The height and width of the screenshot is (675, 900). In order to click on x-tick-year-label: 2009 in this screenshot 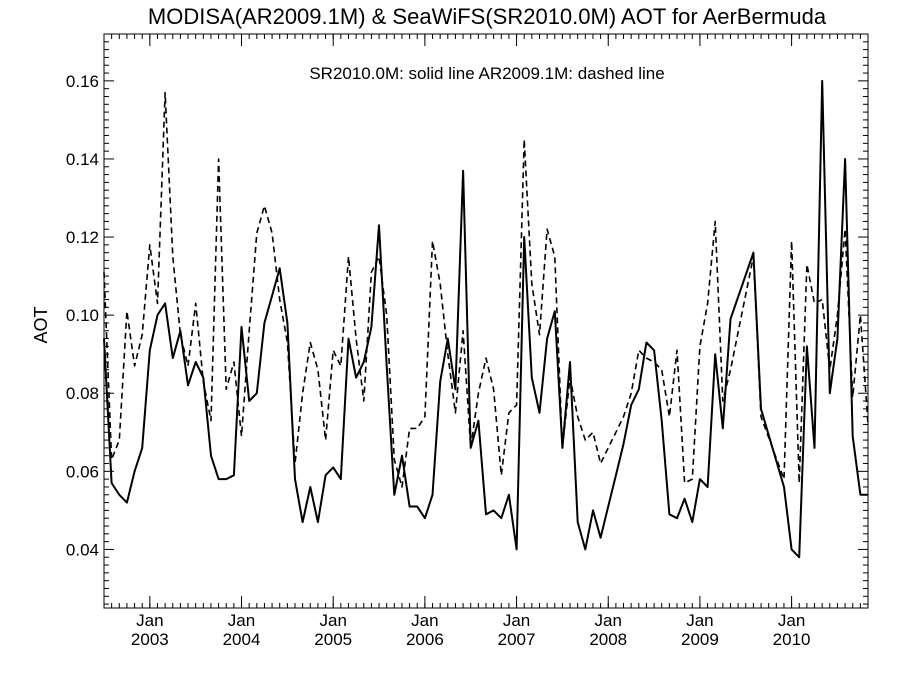, I will do `click(700, 639)`.